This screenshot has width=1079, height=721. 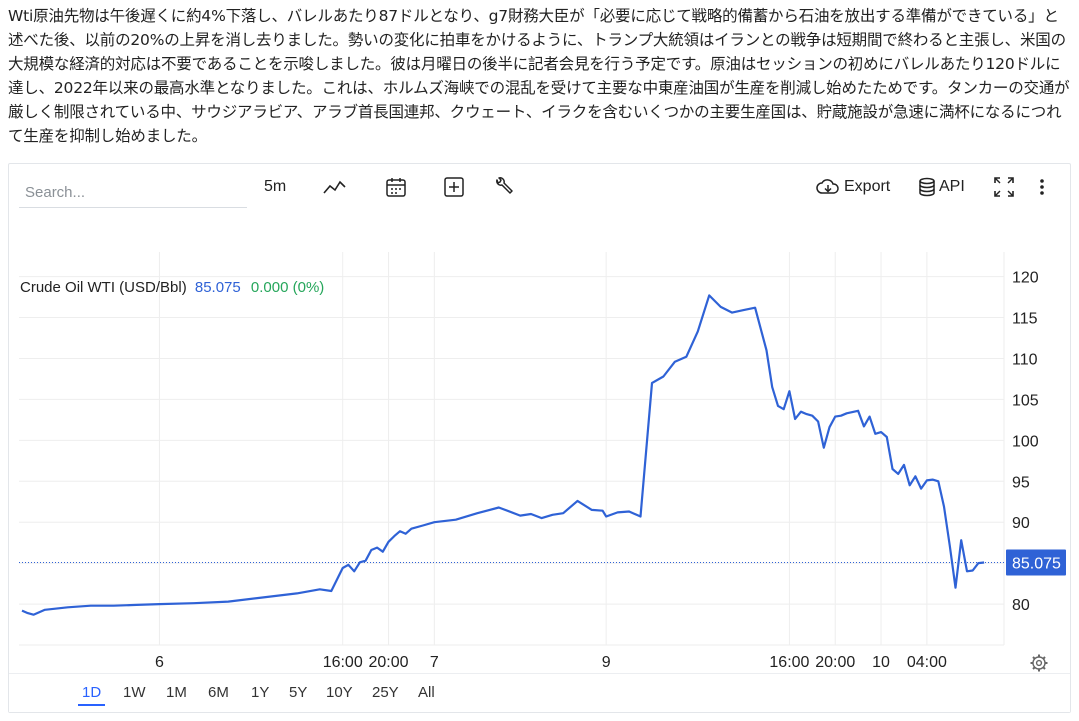 I want to click on line-chart-icon, so click(x=334, y=187).